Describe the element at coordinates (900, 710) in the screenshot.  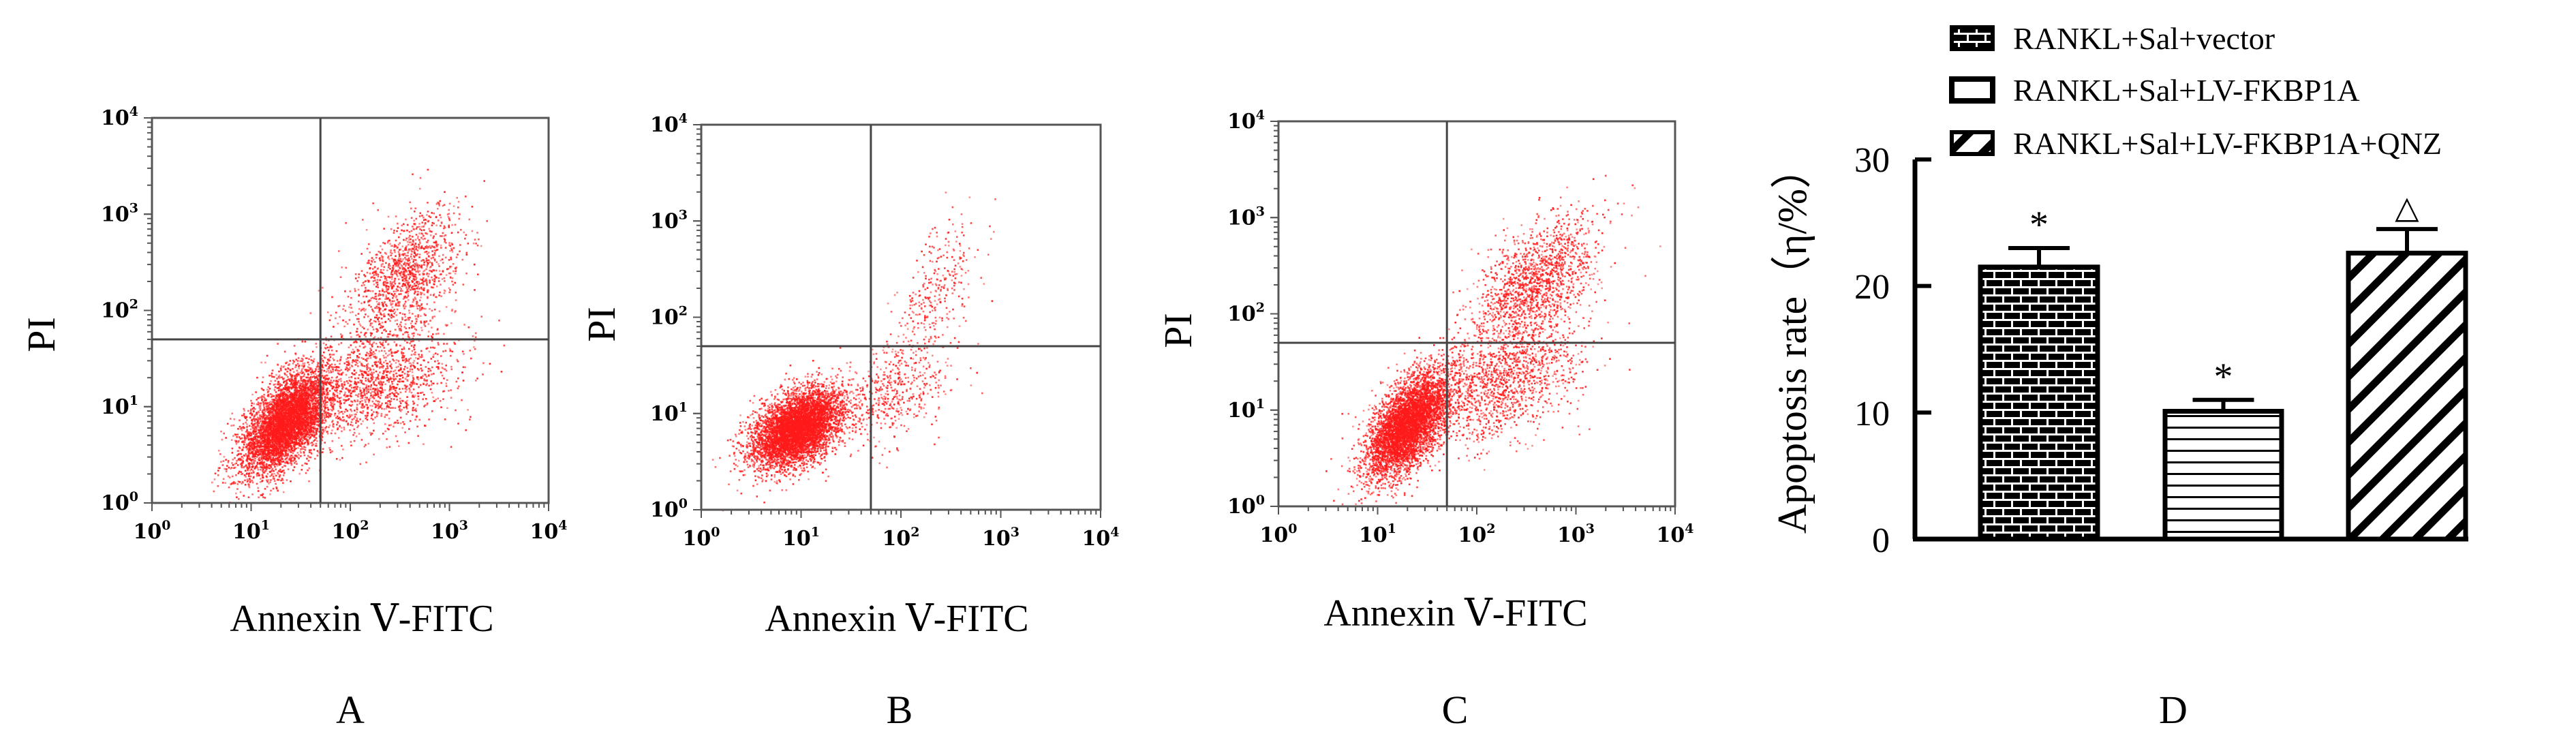
I see `panel-letter: B` at that location.